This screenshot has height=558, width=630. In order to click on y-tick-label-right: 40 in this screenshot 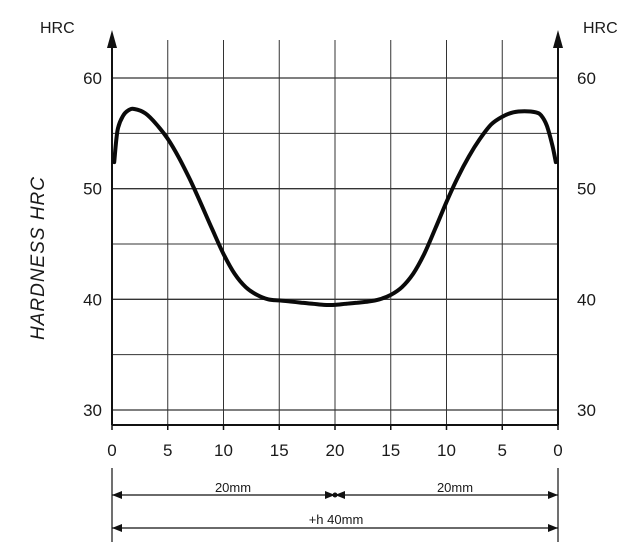, I will do `click(586, 299)`.